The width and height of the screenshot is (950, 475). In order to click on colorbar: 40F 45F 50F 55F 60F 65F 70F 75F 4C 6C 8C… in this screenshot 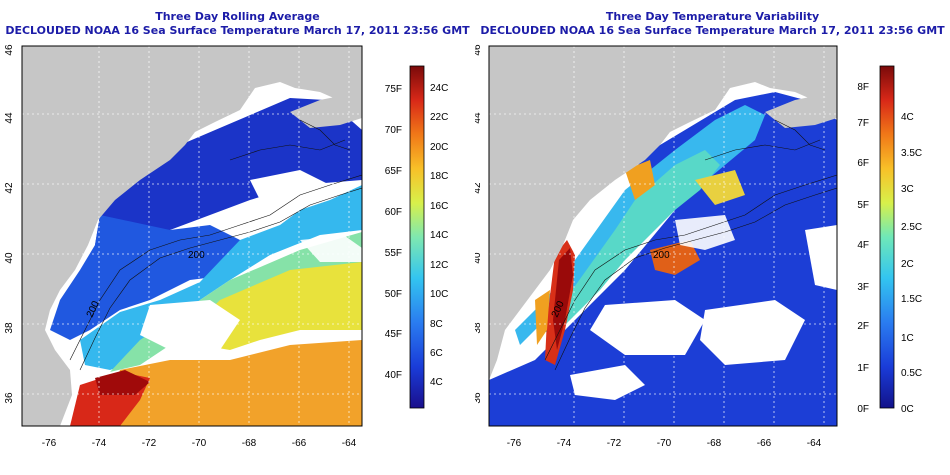, I will do `click(416, 237)`.